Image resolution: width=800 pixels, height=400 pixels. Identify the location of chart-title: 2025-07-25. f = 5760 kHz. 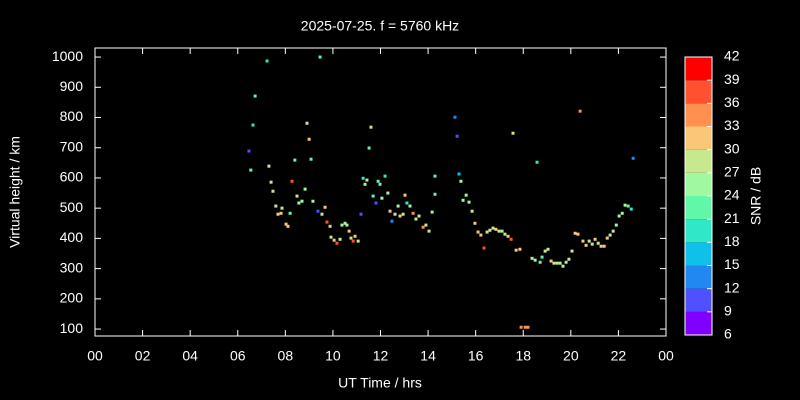
(380, 26).